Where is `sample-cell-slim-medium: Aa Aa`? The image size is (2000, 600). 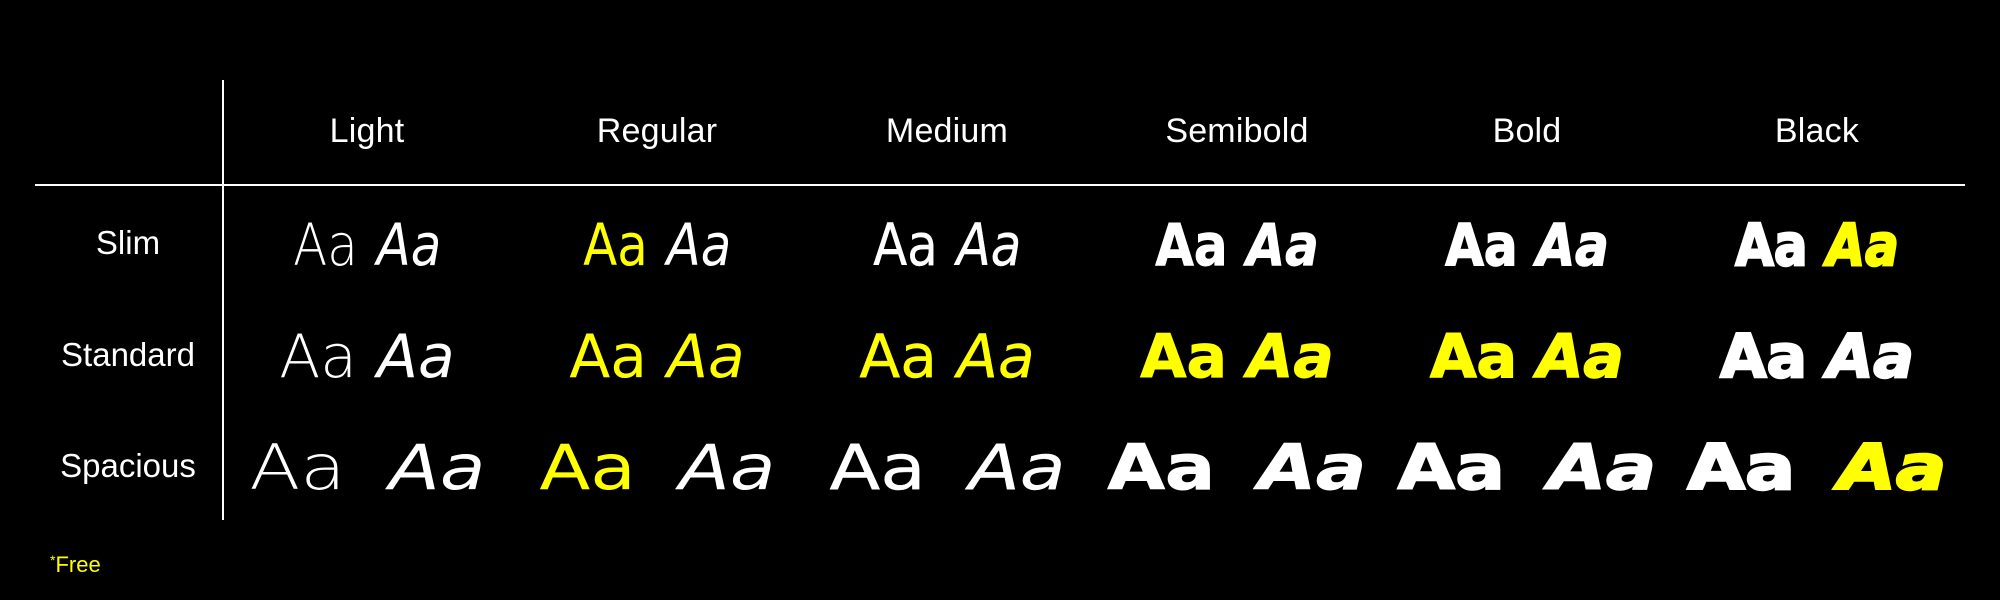 sample-cell-slim-medium: Aa Aa is located at coordinates (947, 245).